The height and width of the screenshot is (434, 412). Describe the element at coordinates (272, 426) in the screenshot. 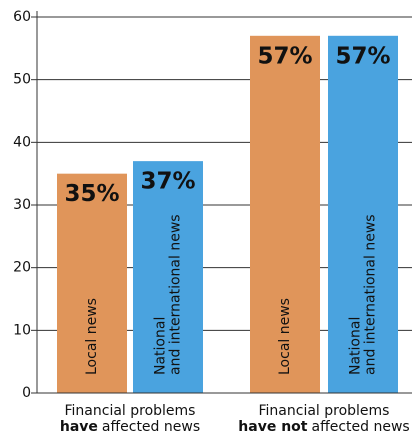

I see `category-emphasis: have not` at that location.